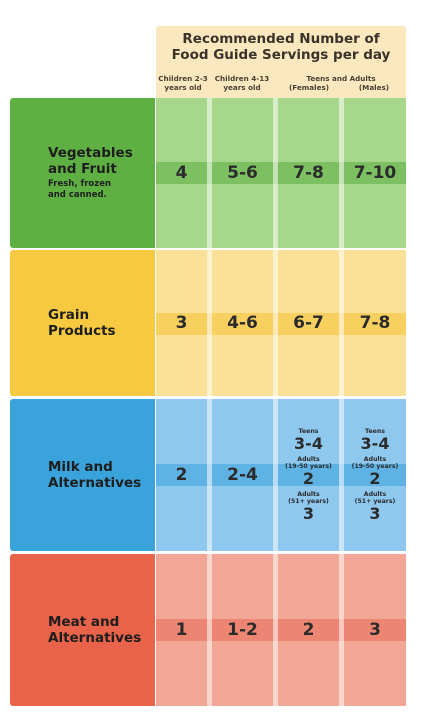 The image size is (423, 717). I want to click on column-header-females: (Females), so click(309, 87).